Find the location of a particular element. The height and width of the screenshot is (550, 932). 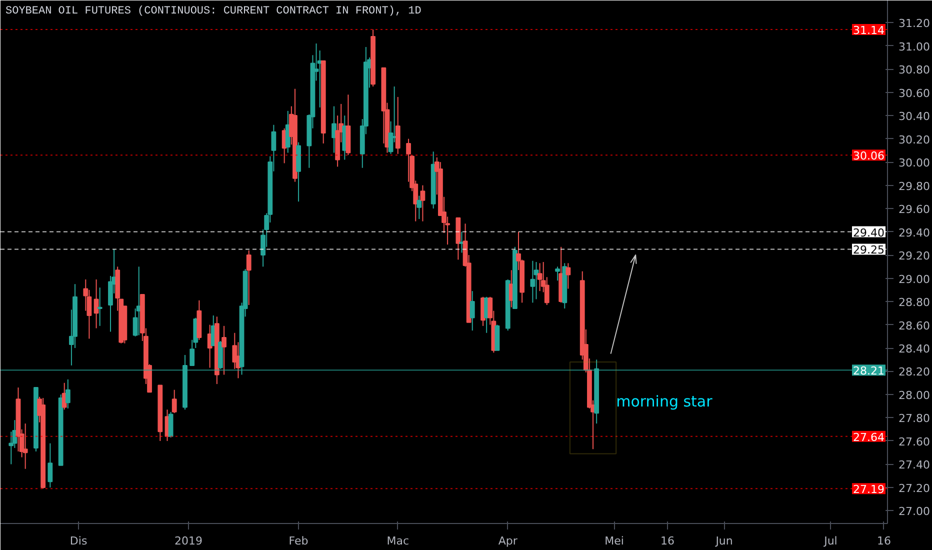

y-tick-label: 30.40 is located at coordinates (914, 117).